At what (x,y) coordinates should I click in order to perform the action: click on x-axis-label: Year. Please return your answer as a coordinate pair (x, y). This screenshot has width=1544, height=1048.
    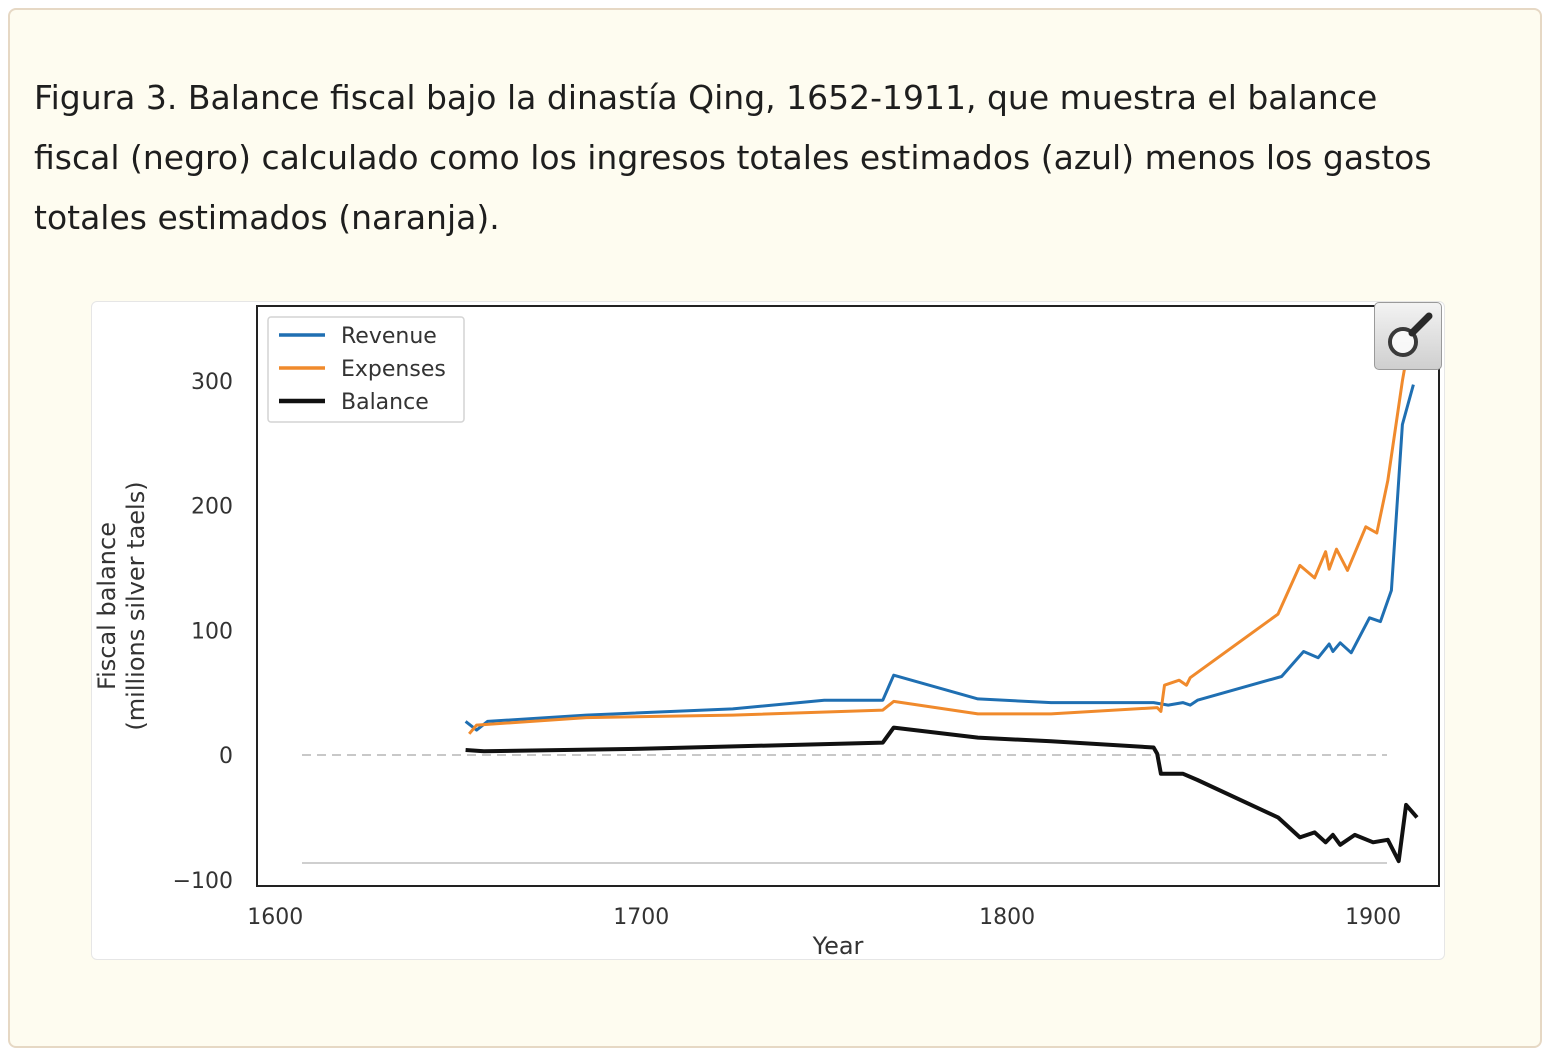
    Looking at the image, I should click on (838, 945).